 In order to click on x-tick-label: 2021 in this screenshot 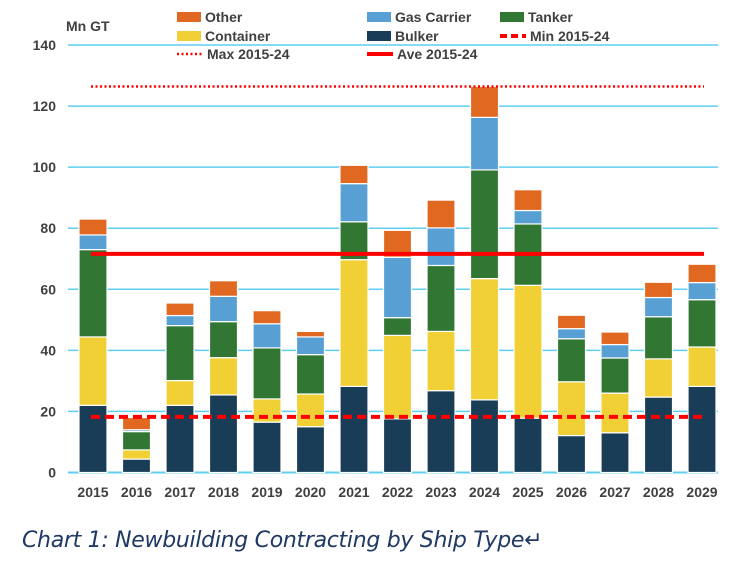, I will do `click(353, 492)`.